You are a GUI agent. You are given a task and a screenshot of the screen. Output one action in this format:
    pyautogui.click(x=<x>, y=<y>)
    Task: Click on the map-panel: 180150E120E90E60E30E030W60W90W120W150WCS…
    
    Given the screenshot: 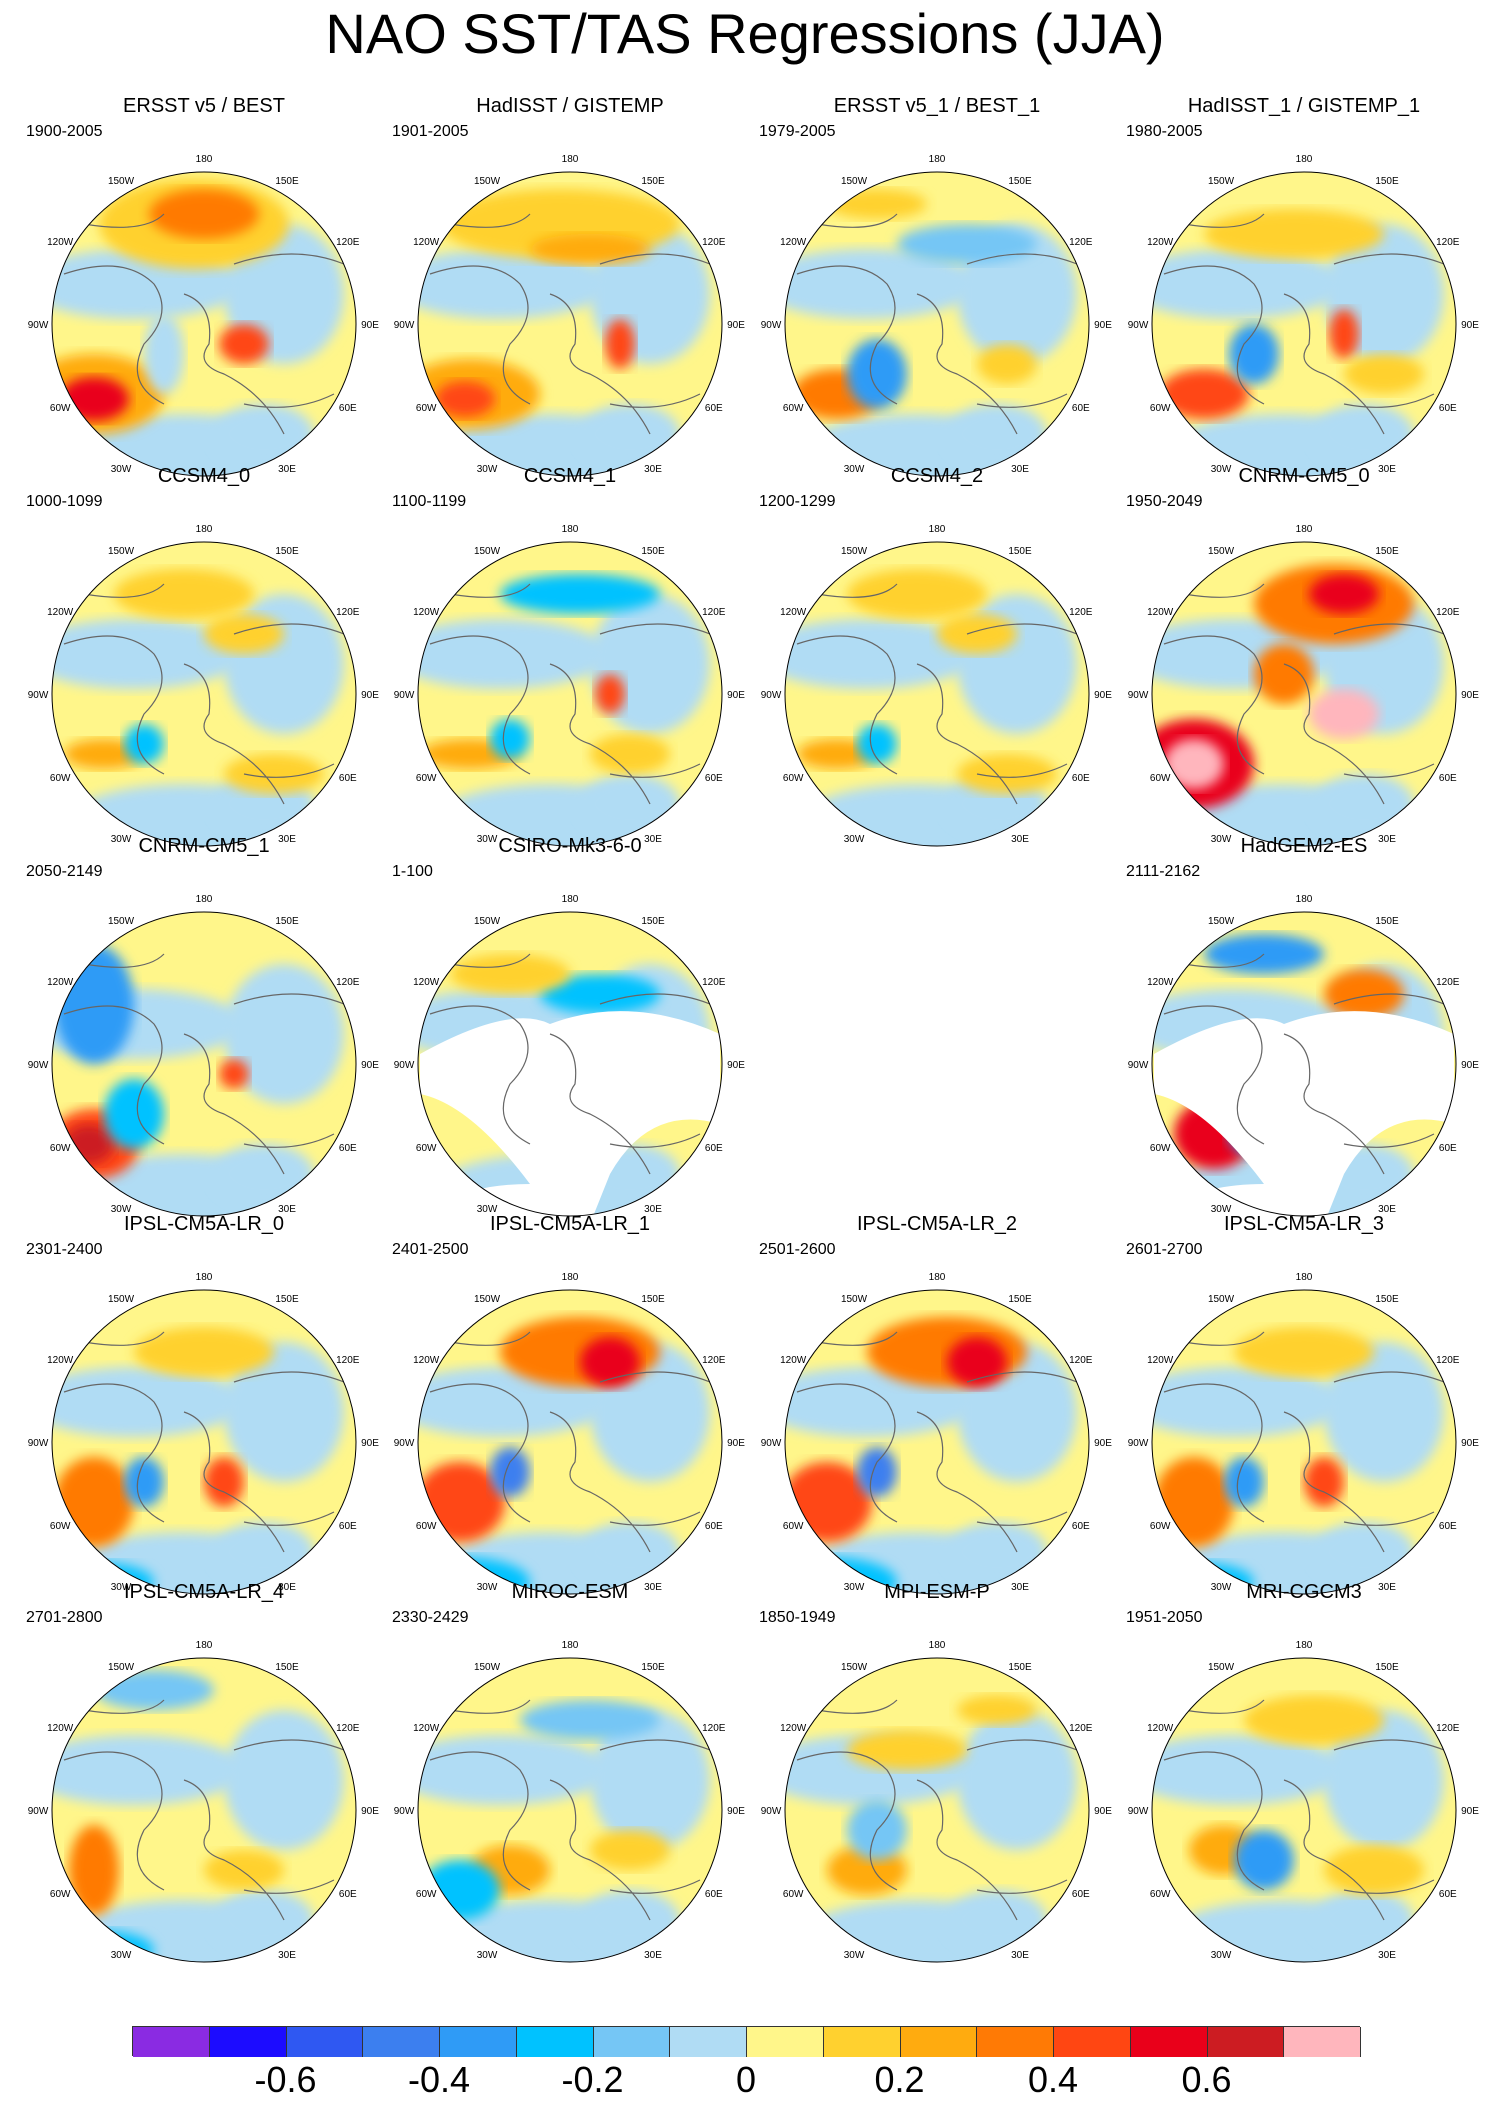 What is the action you would take?
    pyautogui.click(x=570, y=1025)
    